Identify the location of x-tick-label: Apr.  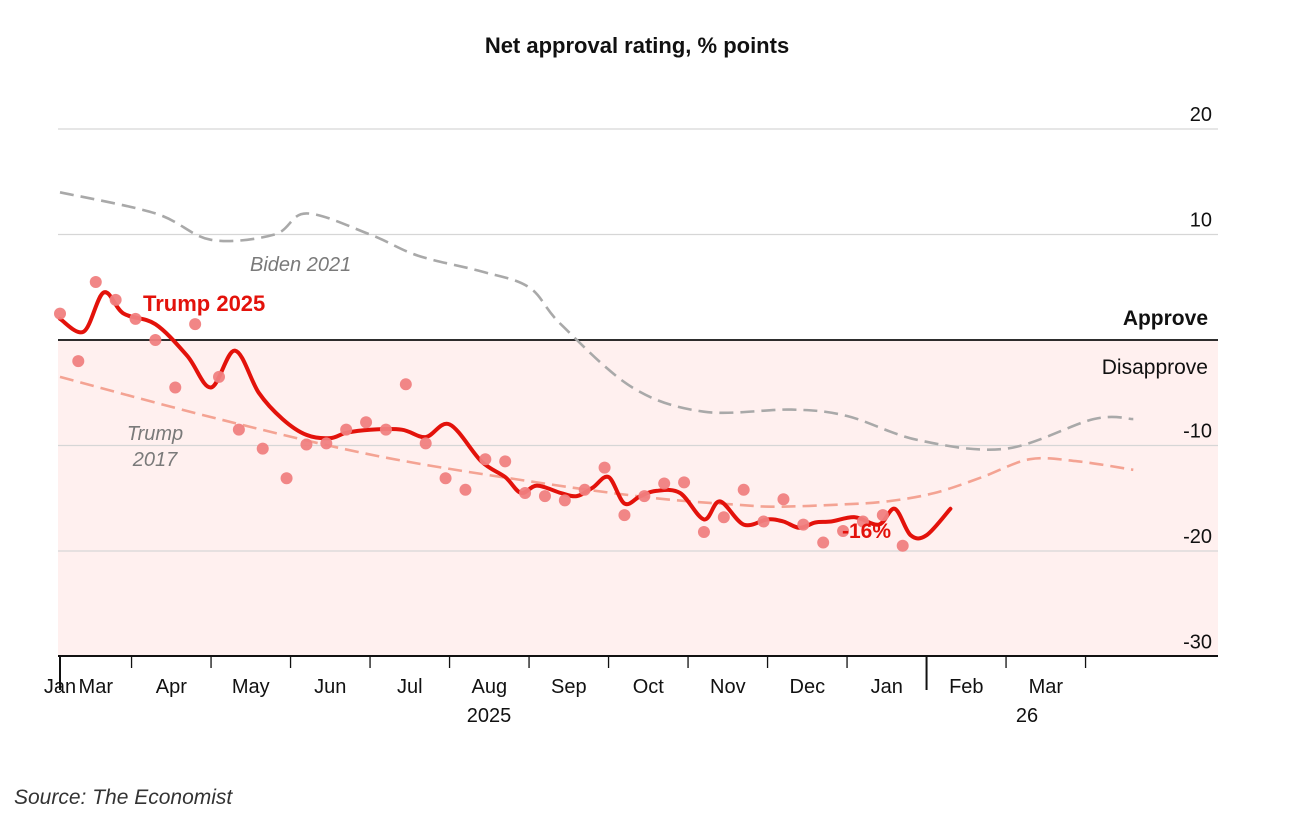
(171, 687).